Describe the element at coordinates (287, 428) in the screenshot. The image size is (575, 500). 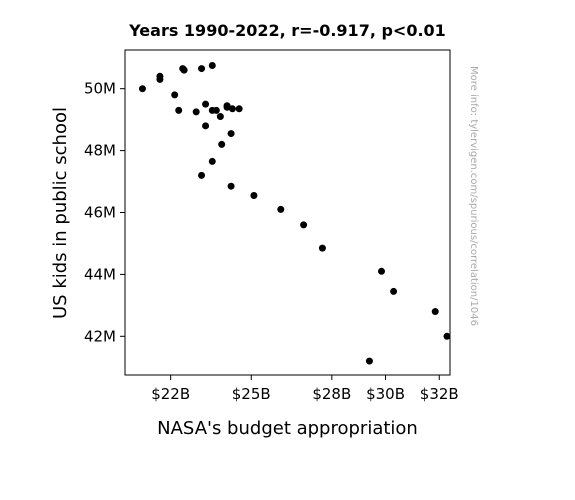
I see `x-axis-label: NASA's budget appropriation` at that location.